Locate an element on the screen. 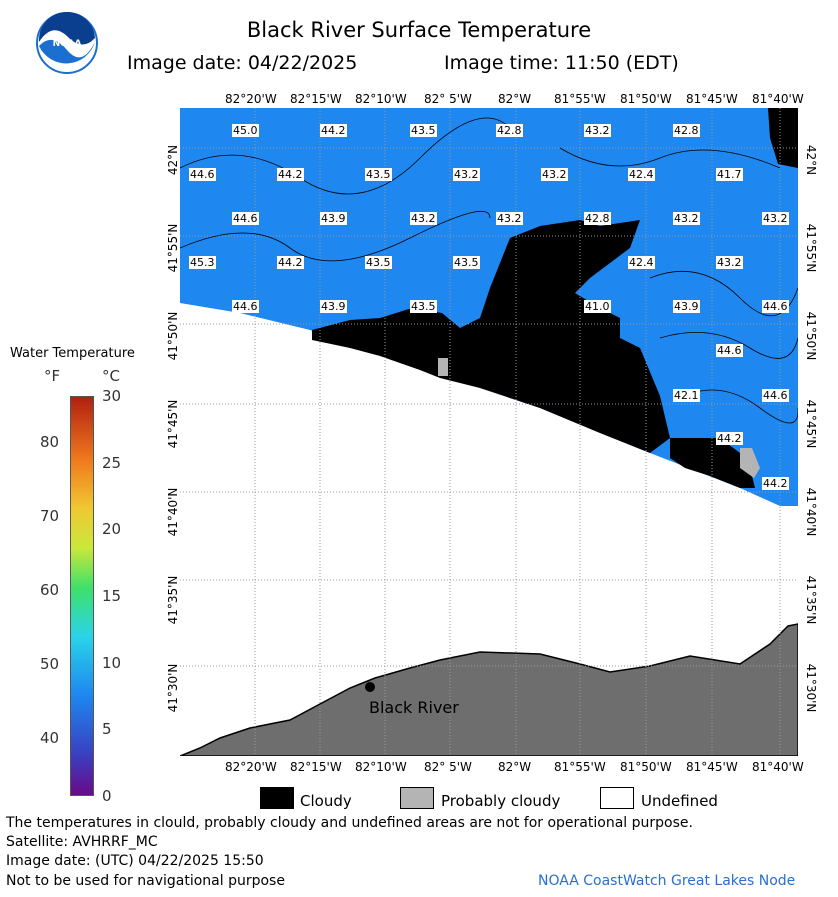 This screenshot has height=897, width=838. temp-label: 41.0 is located at coordinates (597, 306).